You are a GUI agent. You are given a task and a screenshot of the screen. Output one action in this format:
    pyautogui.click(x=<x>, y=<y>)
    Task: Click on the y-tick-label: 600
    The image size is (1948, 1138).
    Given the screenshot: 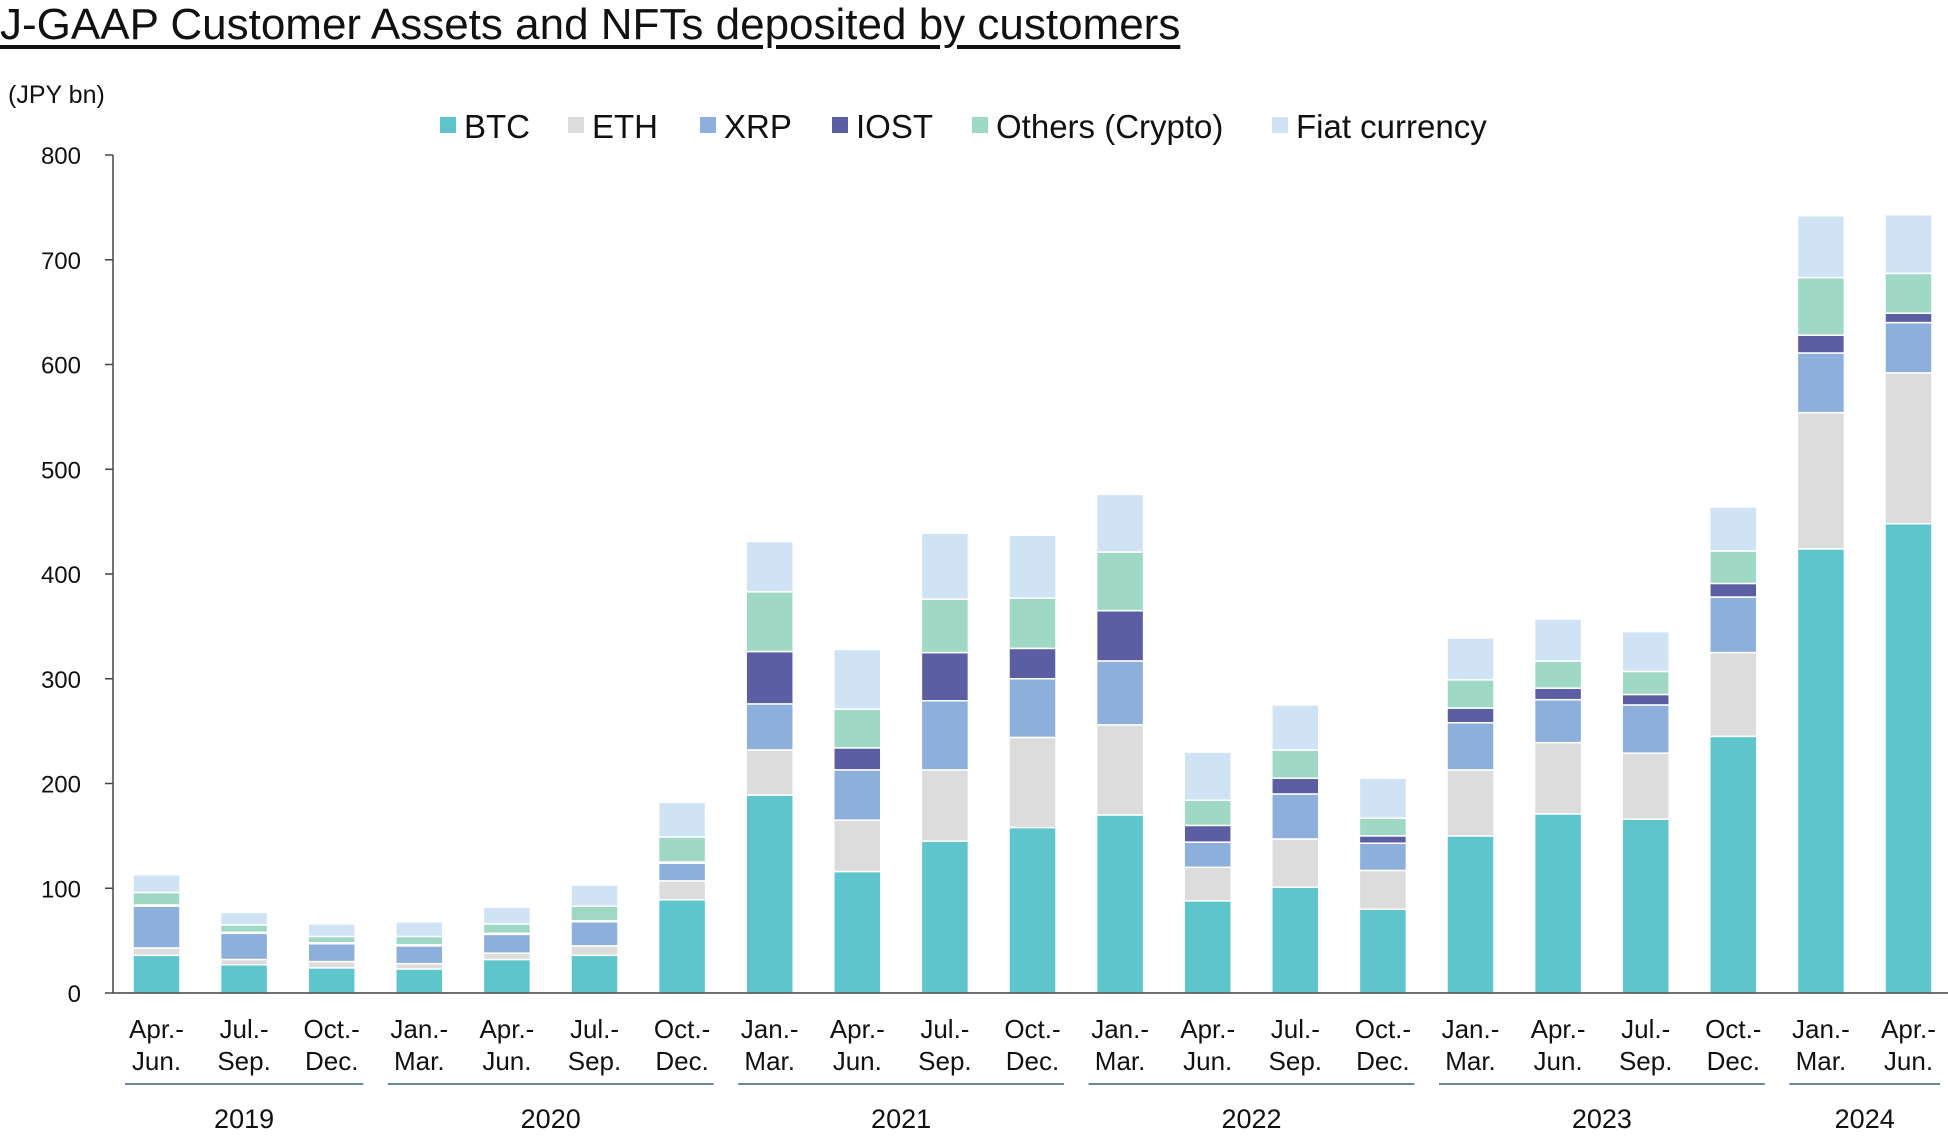 What is the action you would take?
    pyautogui.click(x=61, y=366)
    